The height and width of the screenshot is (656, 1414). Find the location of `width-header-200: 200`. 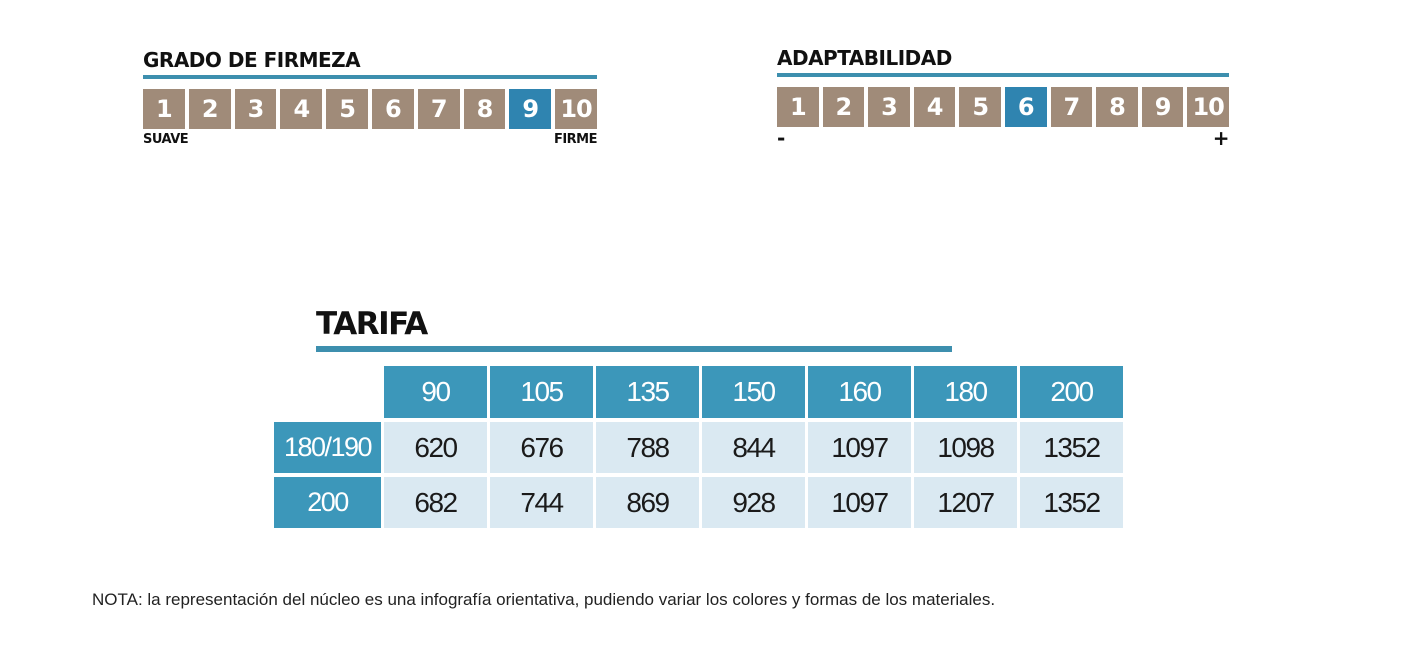

width-header-200: 200 is located at coordinates (1071, 394).